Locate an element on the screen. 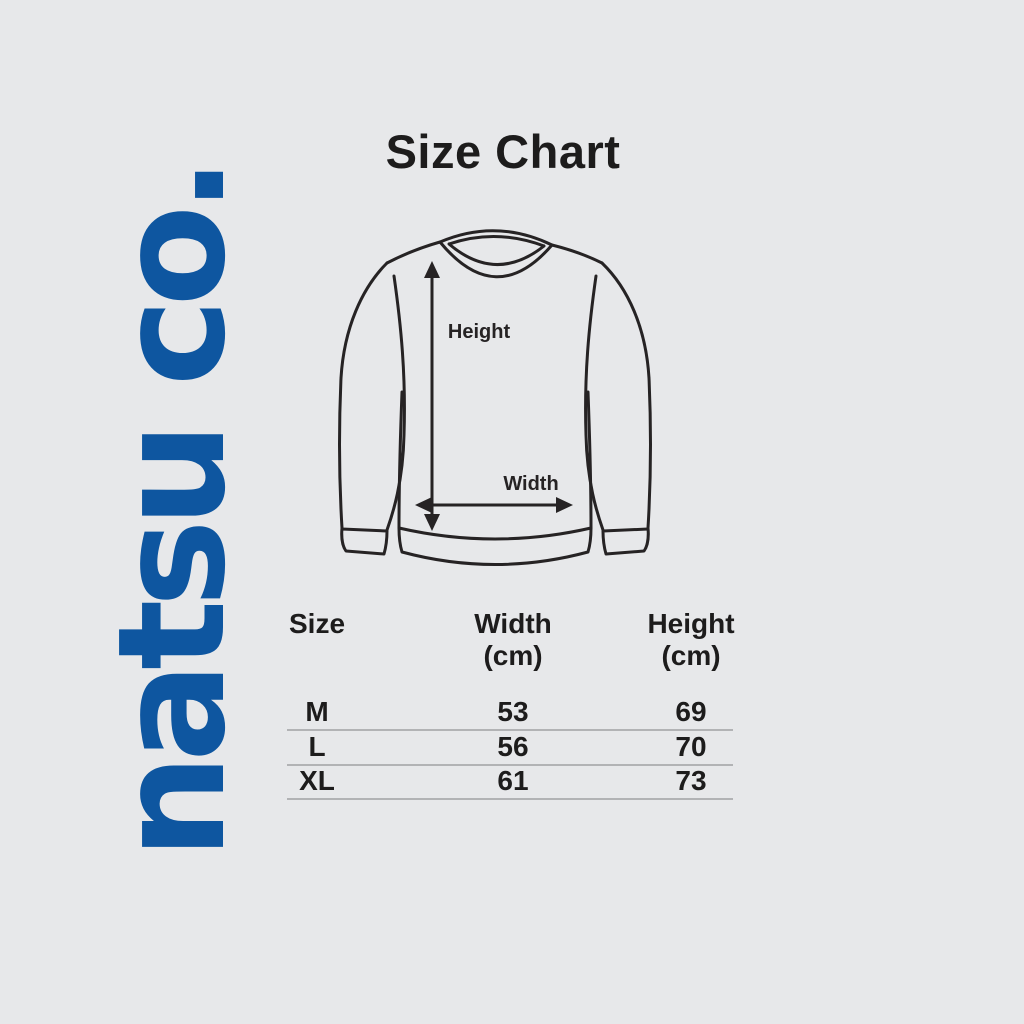  shoulder-left is located at coordinates (413, 252).